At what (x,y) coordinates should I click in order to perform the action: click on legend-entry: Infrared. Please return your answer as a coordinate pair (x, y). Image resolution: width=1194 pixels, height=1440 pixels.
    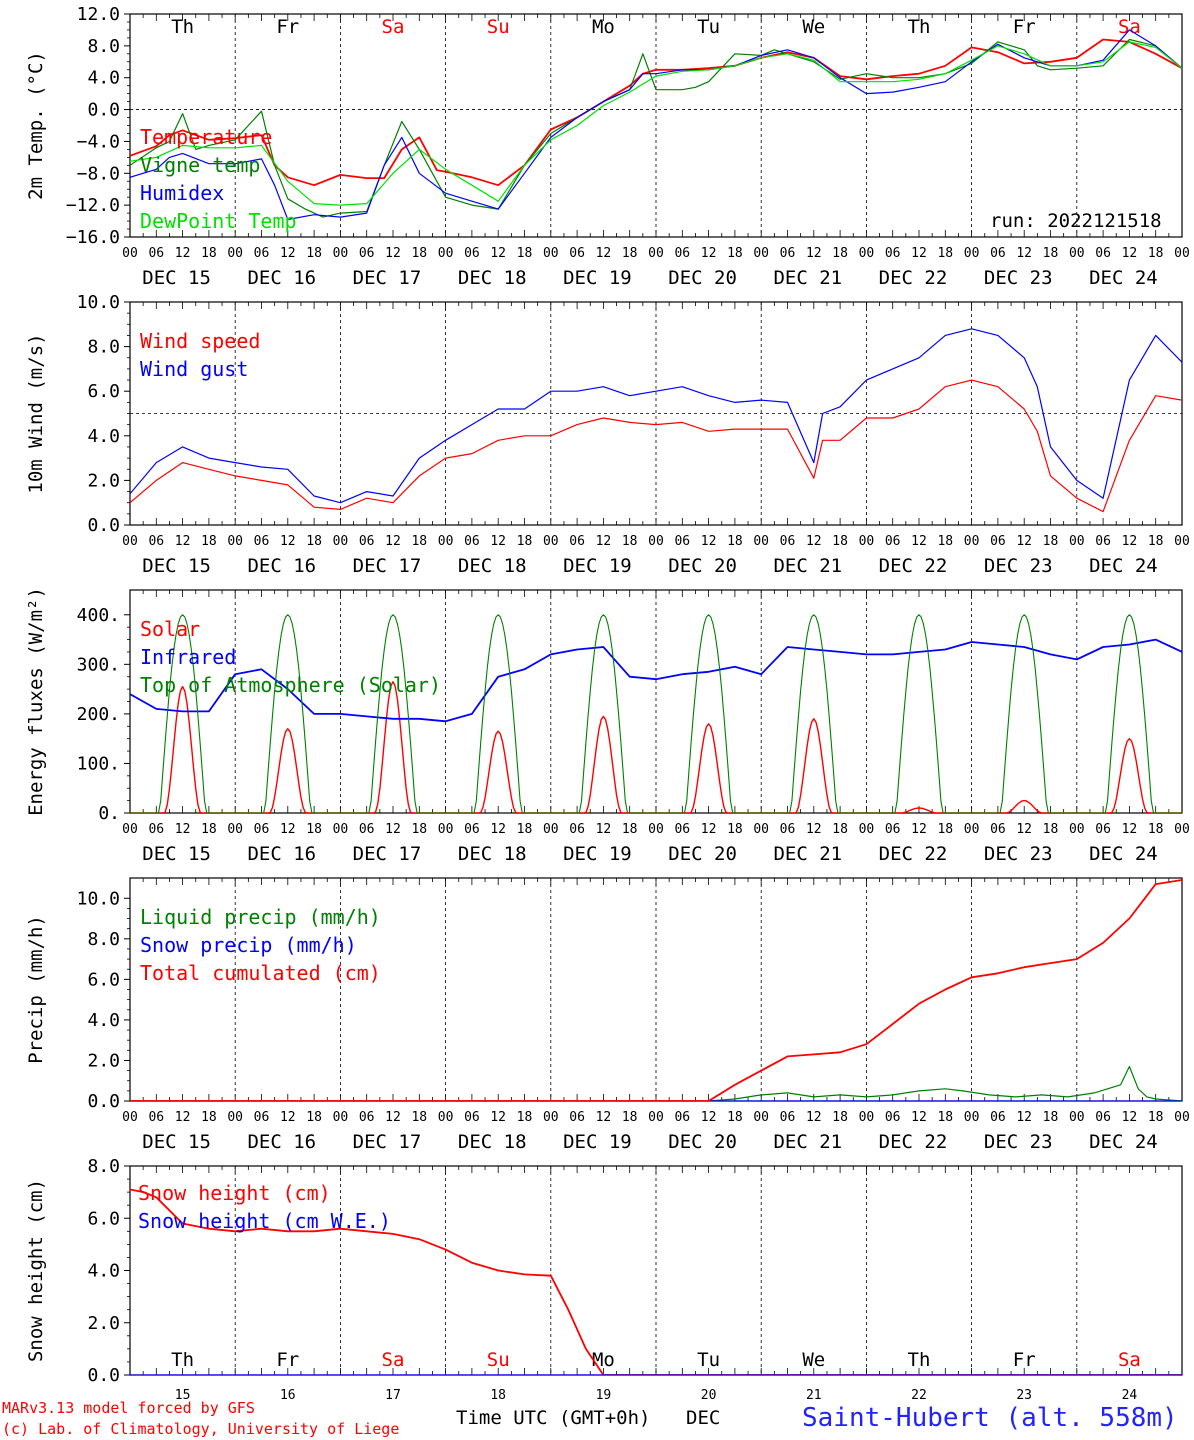
    Looking at the image, I should click on (188, 657).